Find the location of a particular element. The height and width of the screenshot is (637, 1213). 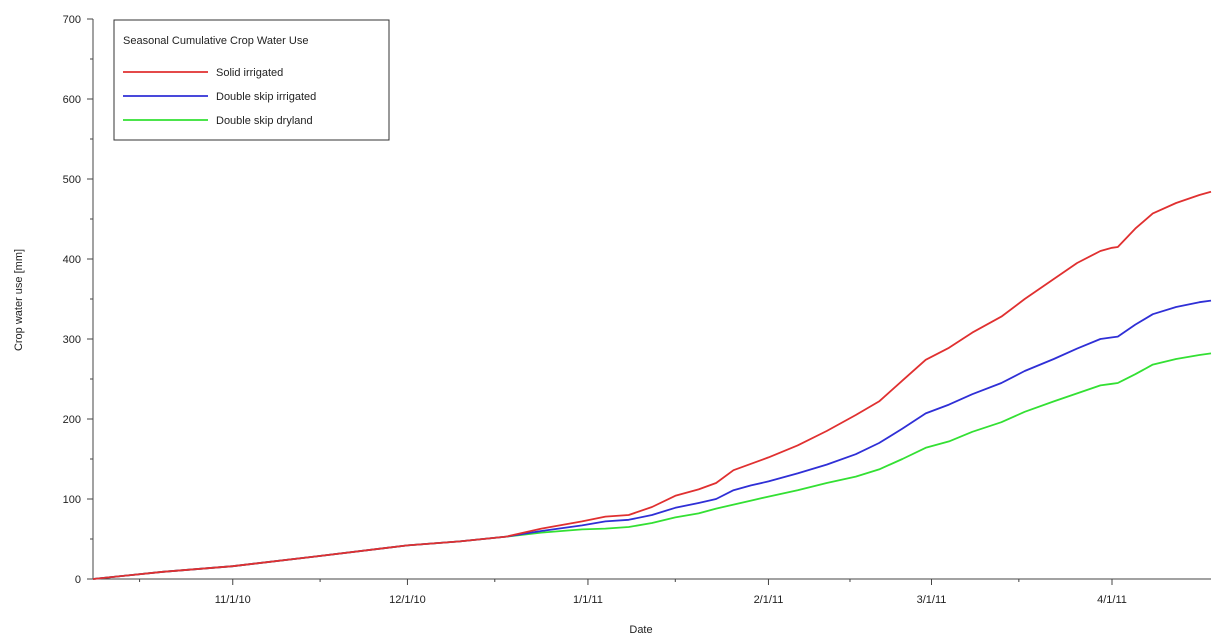

legend-title: Seasonal Cumulative Crop Water Use is located at coordinates (215, 41).